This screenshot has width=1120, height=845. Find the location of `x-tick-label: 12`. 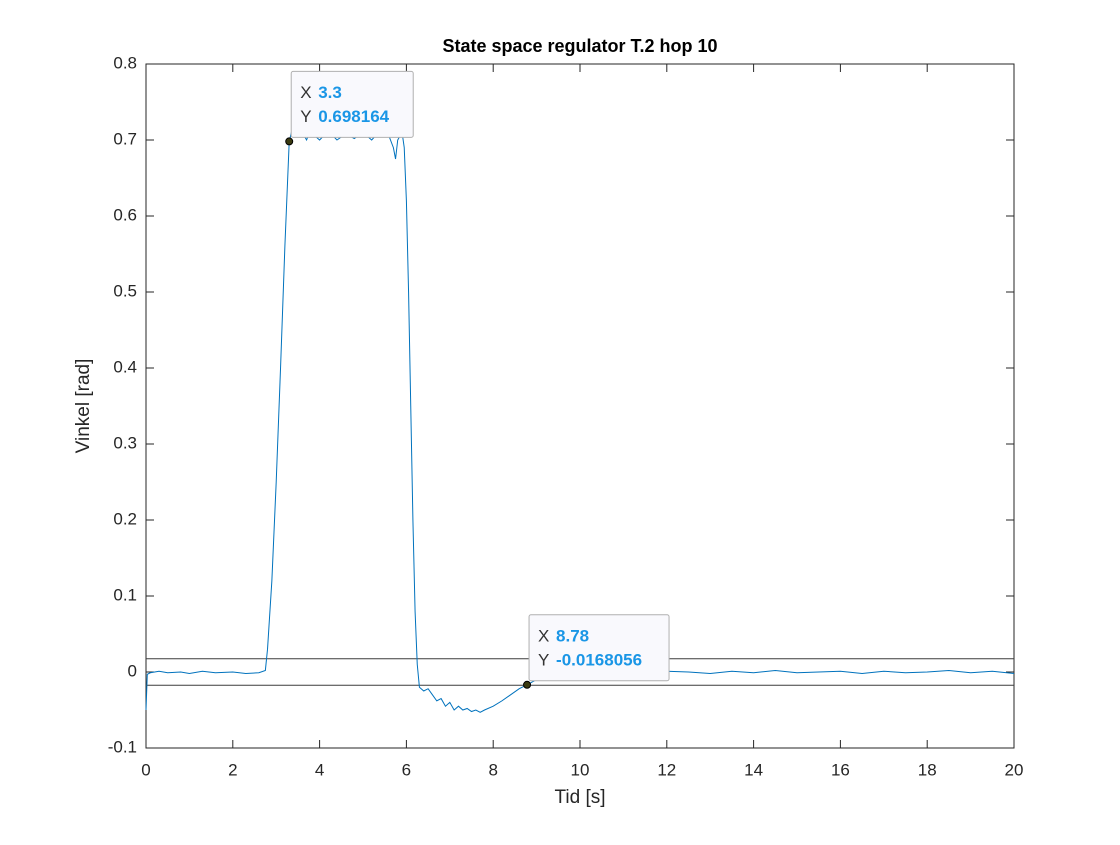

x-tick-label: 12 is located at coordinates (666, 769).